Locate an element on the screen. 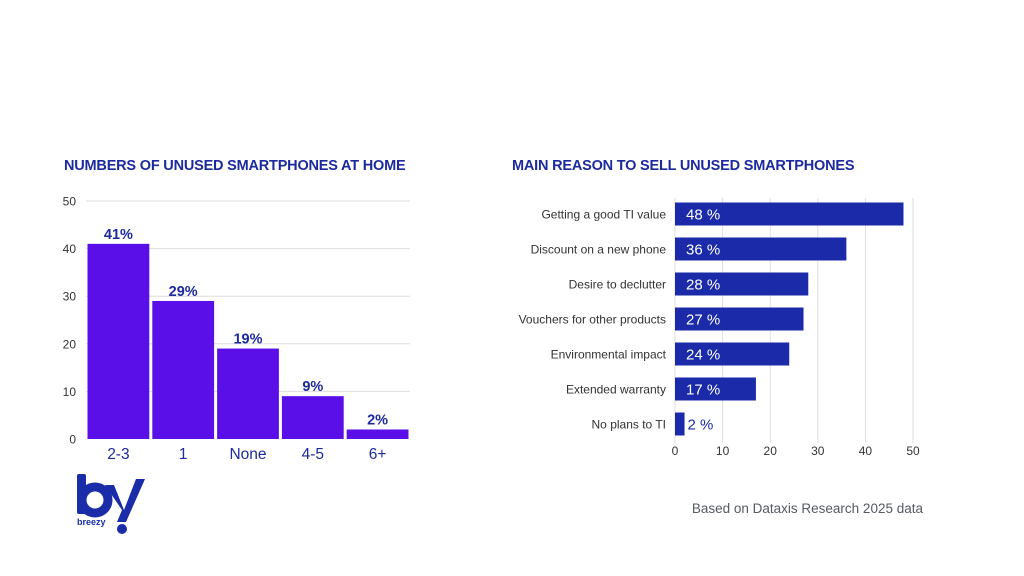 The height and width of the screenshot is (576, 1024). y-tick-label: Vouchers for other products is located at coordinates (592, 320).